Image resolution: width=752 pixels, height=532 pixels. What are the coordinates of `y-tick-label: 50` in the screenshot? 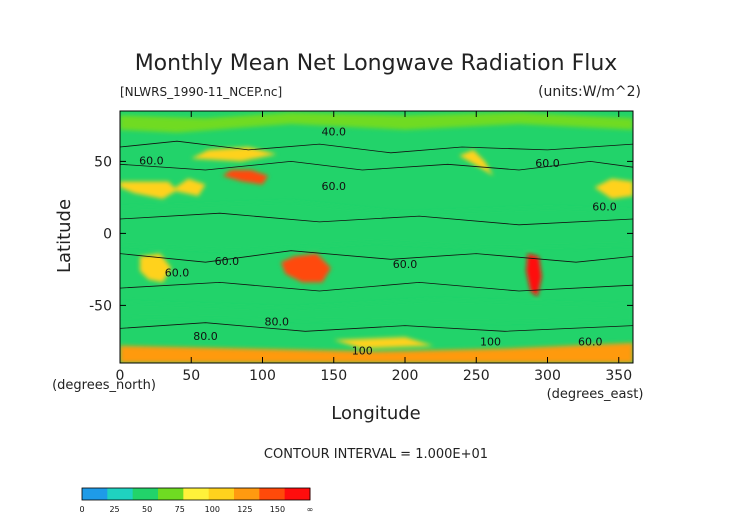 It's located at (103, 162).